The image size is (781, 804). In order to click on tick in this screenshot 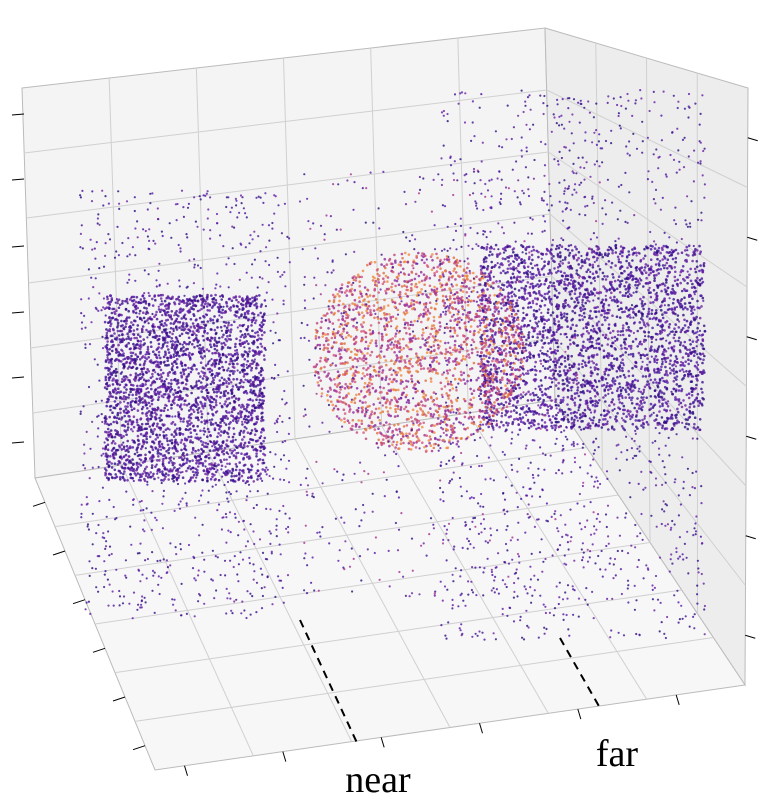, I will do `click(18, 179)`.